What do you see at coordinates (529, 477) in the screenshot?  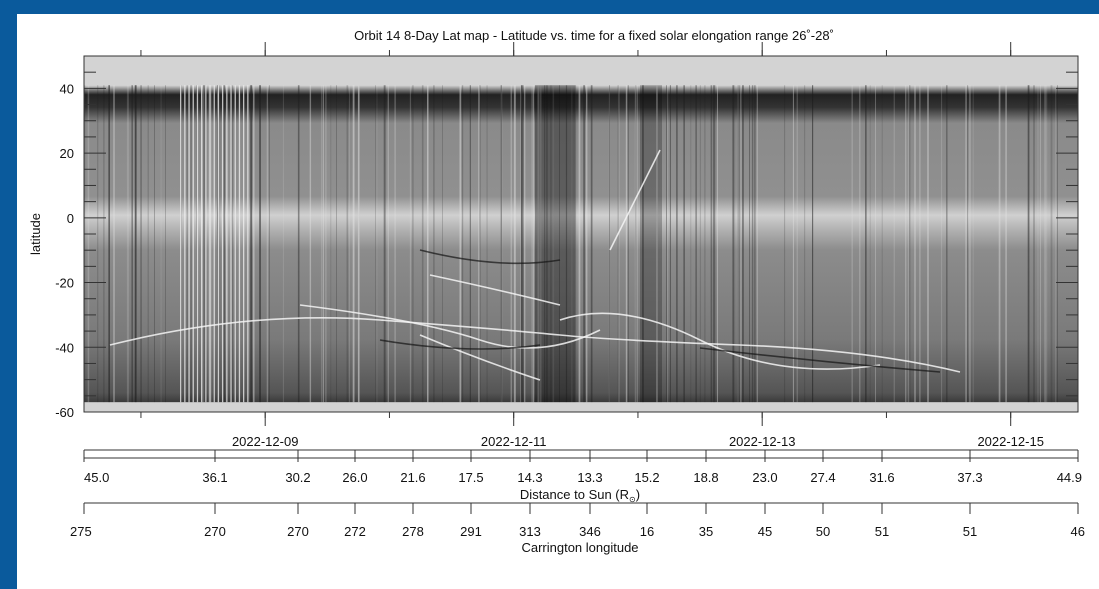 I see `distance-tick-label: 14.3` at bounding box center [529, 477].